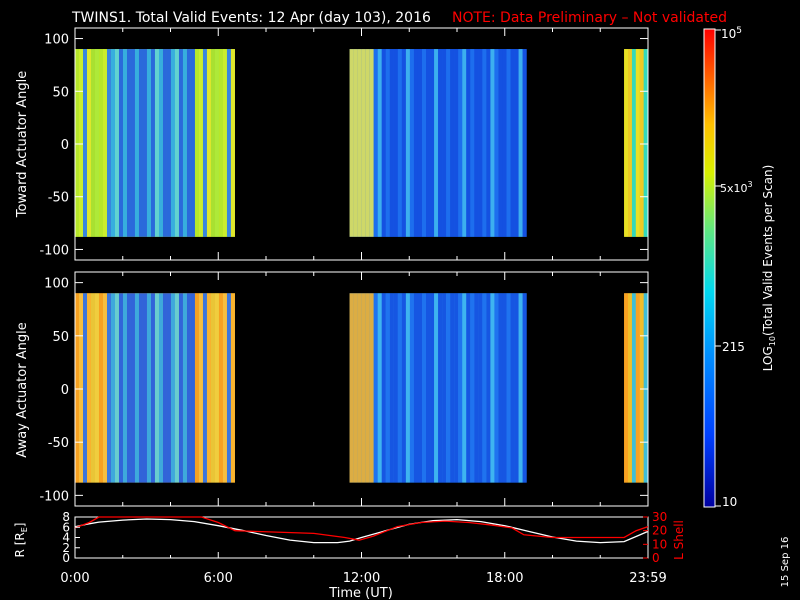 The width and height of the screenshot is (800, 600). What do you see at coordinates (361, 530) in the screenshot?
I see `orbit-lines` at bounding box center [361, 530].